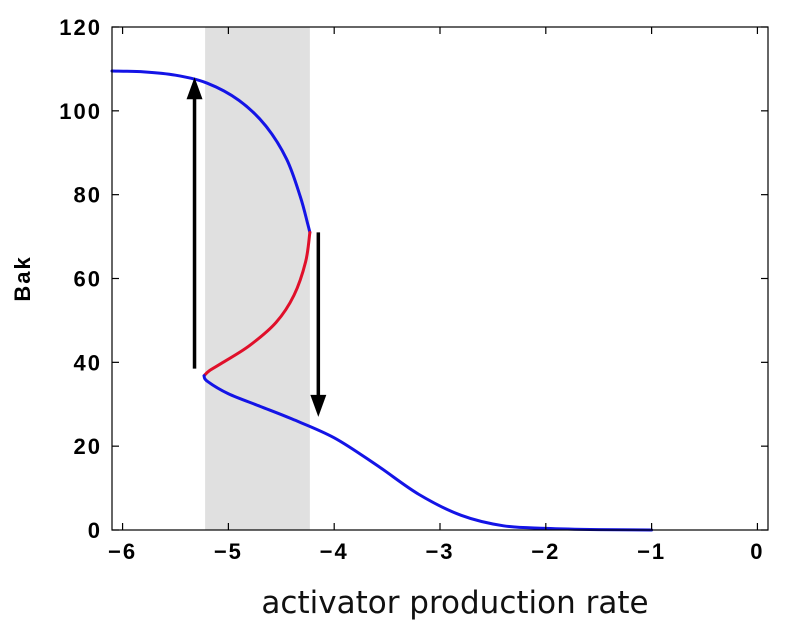  I want to click on x-tick-label: 0, so click(757, 551).